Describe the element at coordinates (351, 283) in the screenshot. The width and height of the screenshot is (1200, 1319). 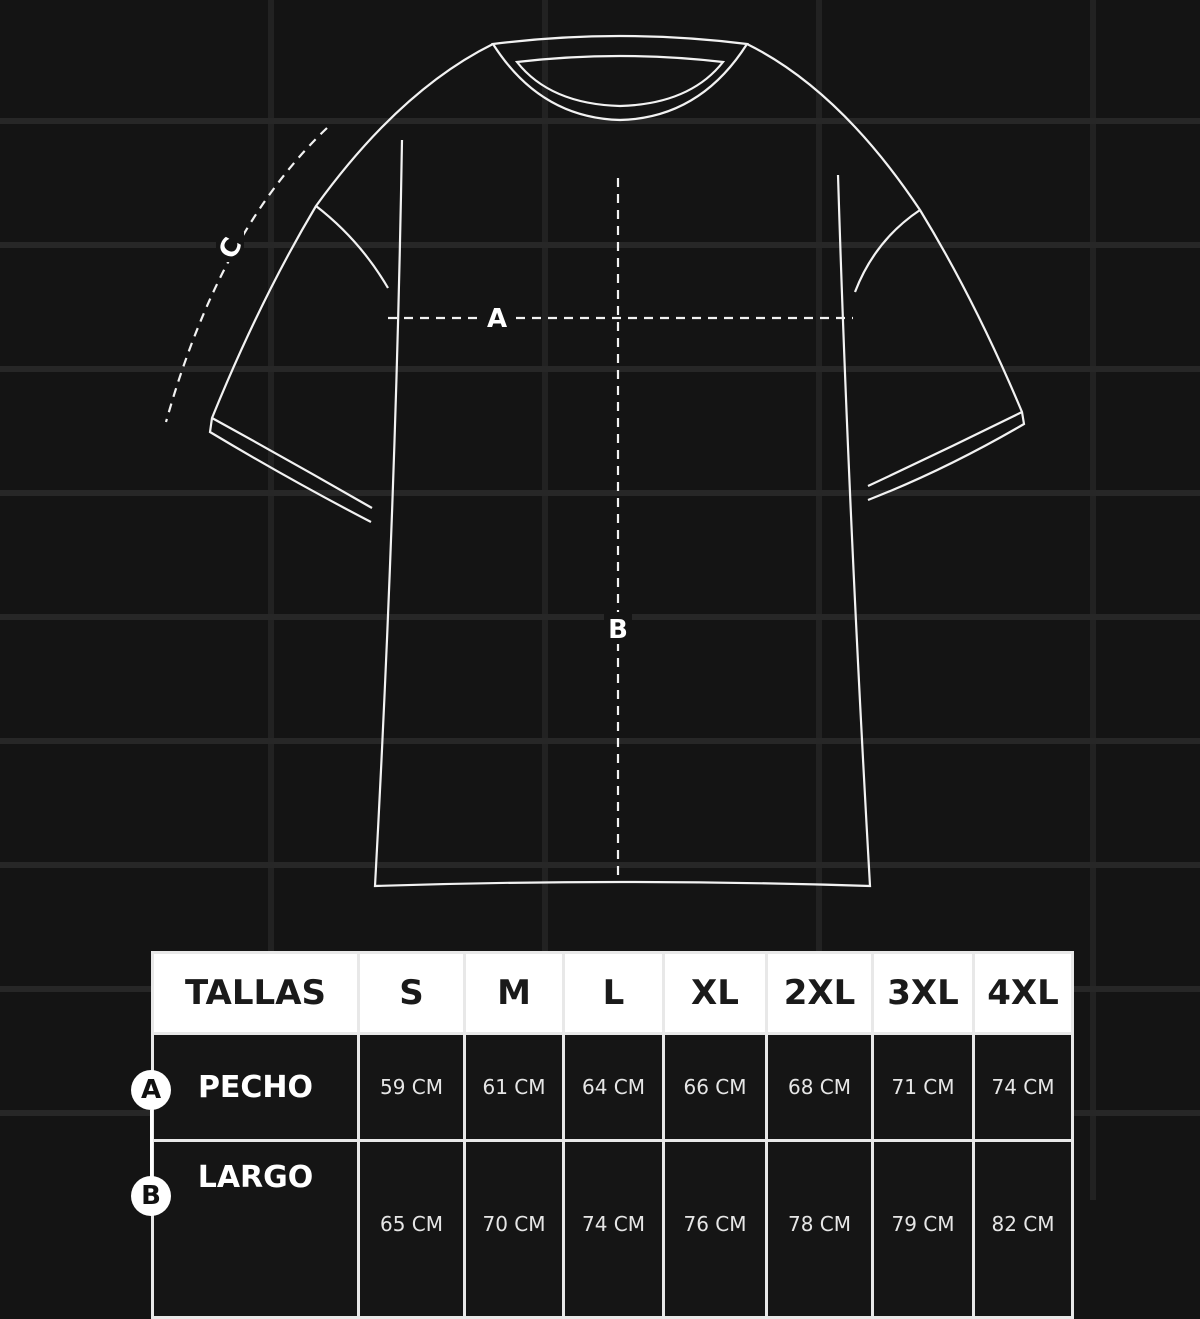
I see `tshirt-left-sleeve` at that location.